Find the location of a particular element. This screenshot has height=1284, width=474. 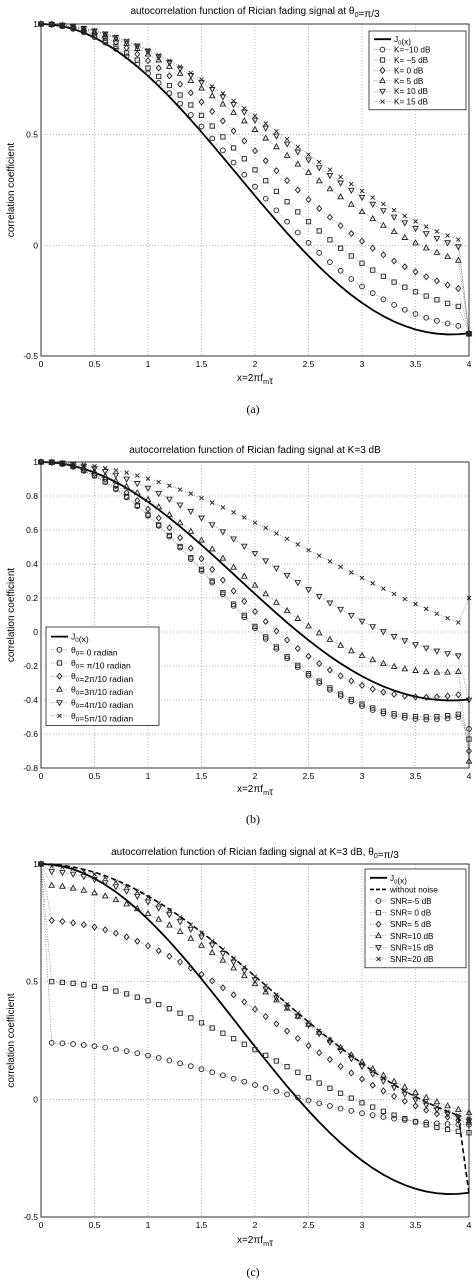

y-tick-label: 0.2 is located at coordinates (32, 598).